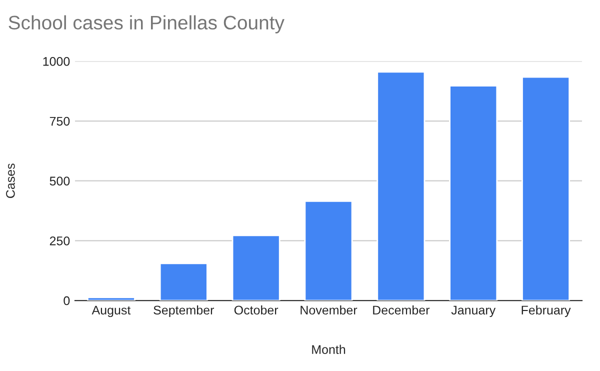 This screenshot has height=371, width=600. I want to click on x-tick-label: October, so click(256, 310).